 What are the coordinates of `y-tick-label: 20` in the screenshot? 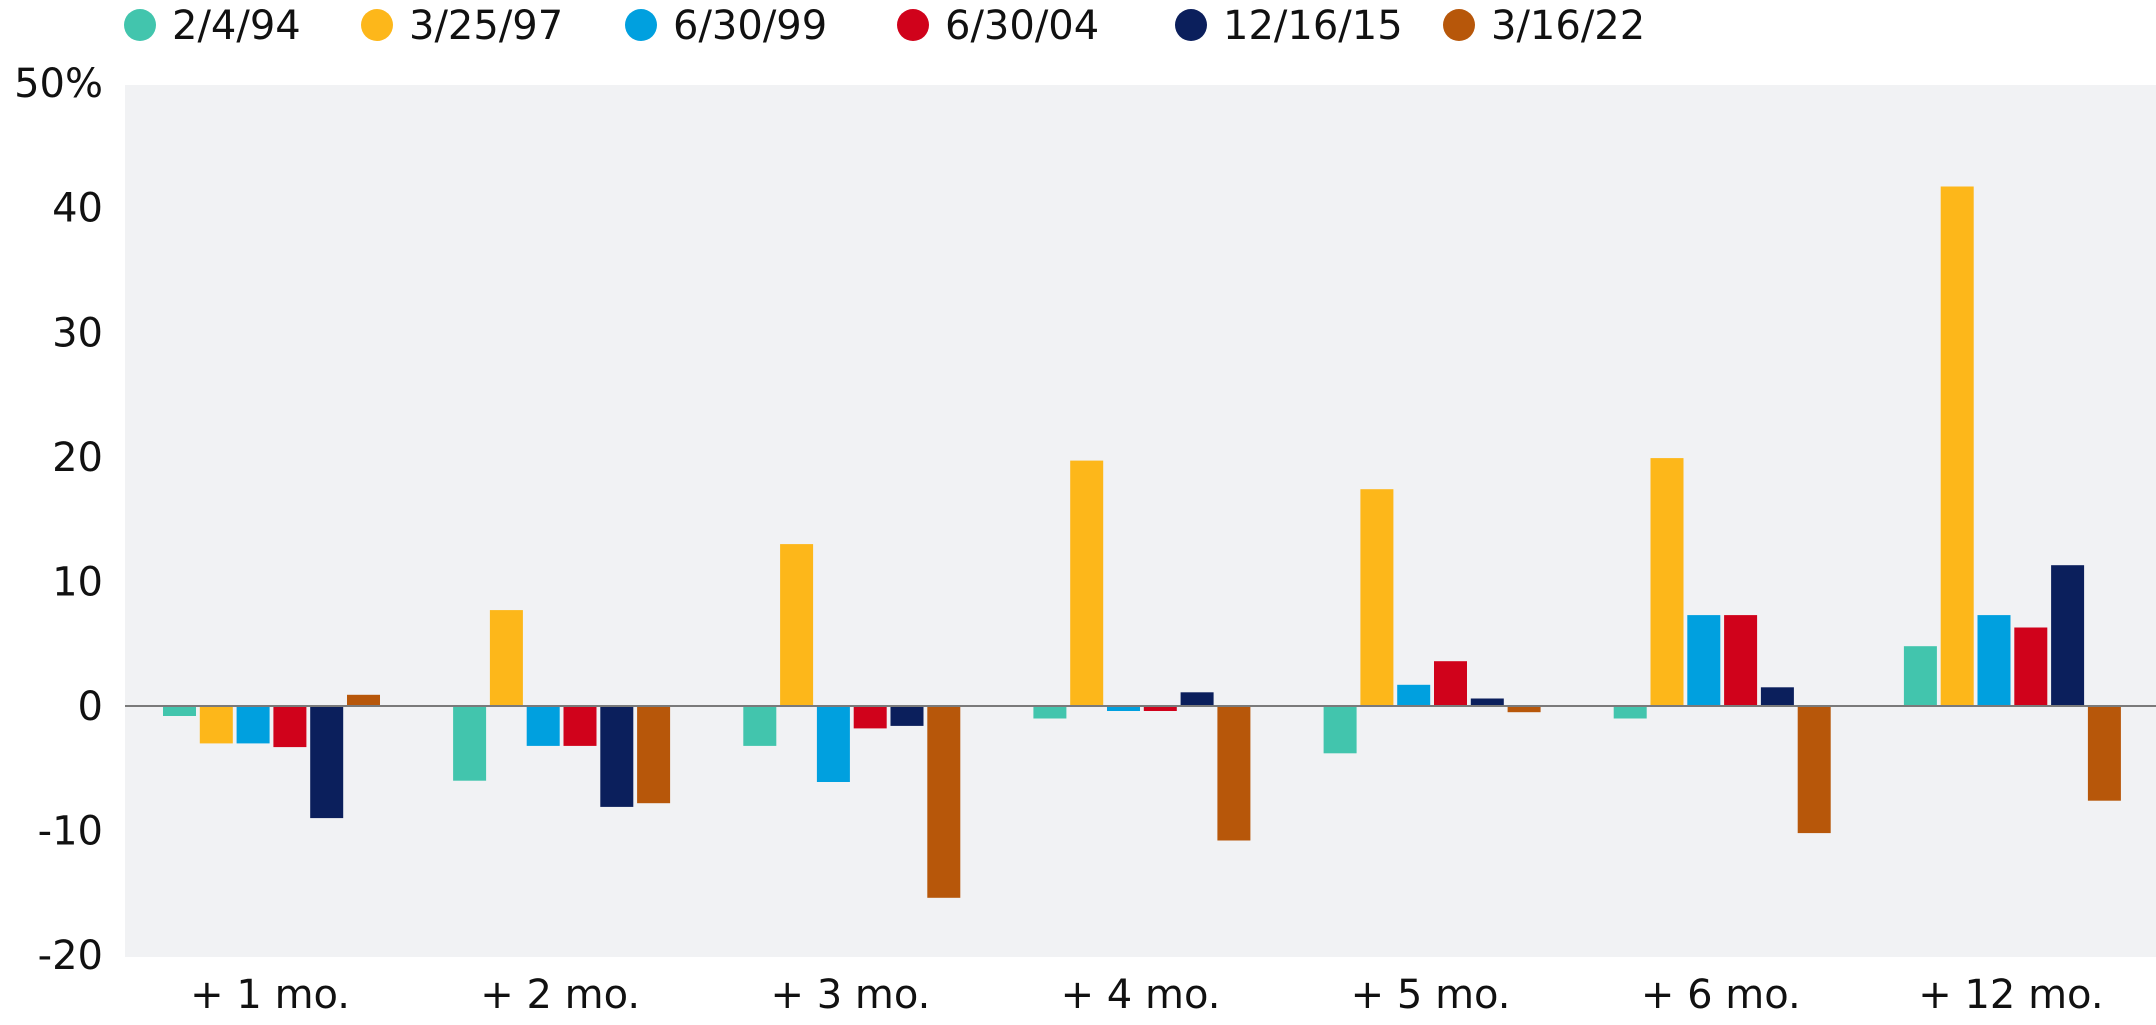 It's located at (77, 458).